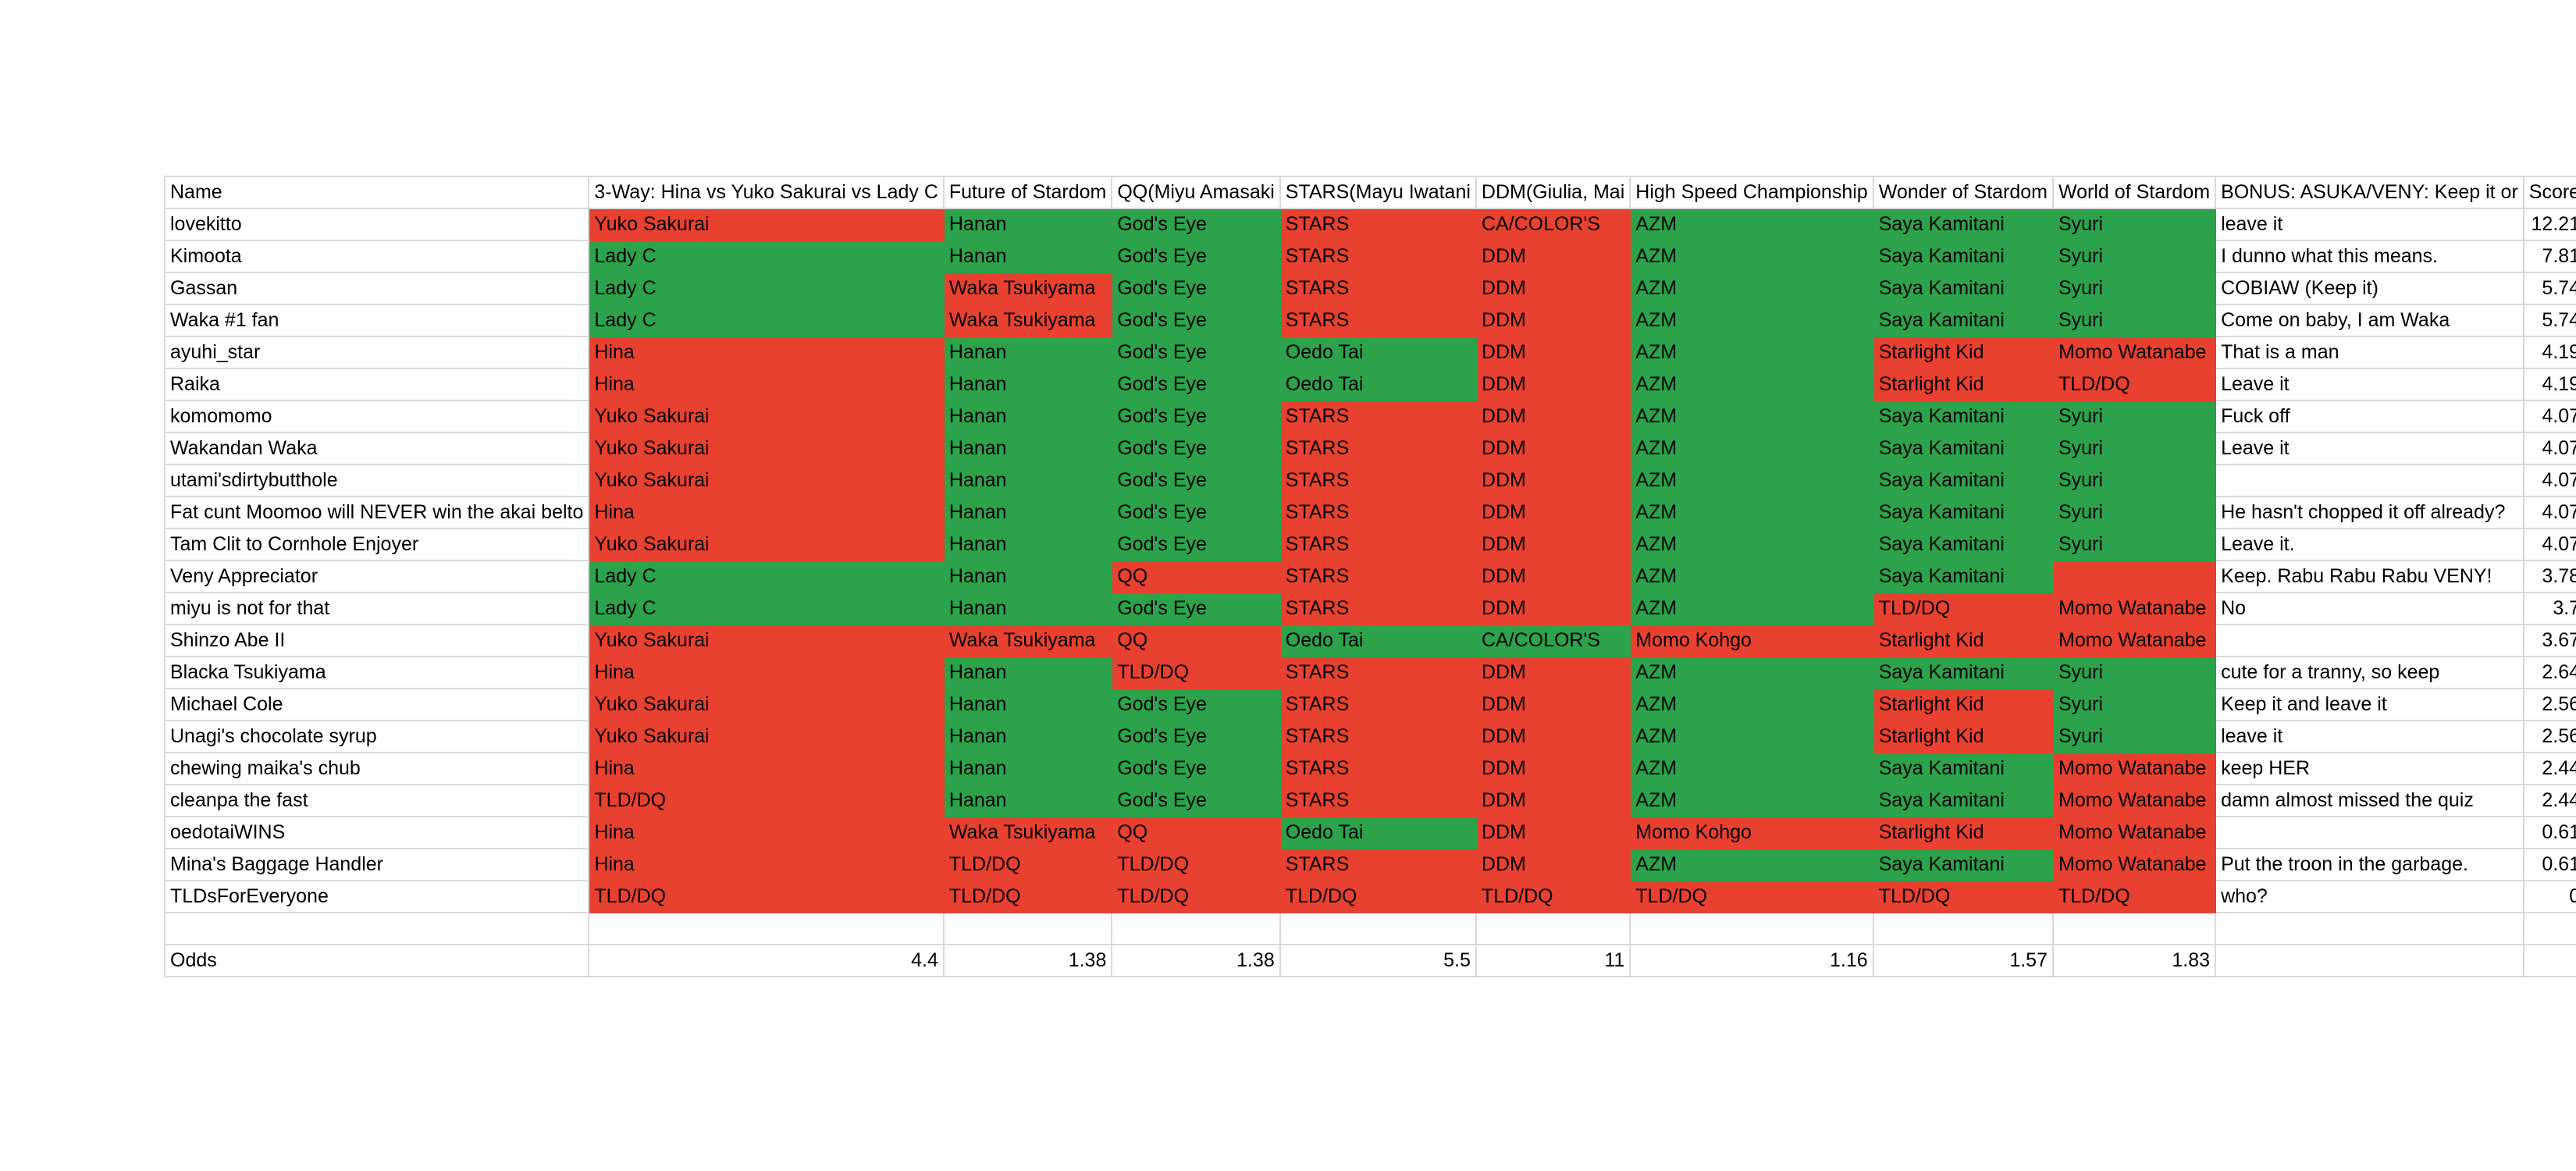  Describe the element at coordinates (1963, 961) in the screenshot. I see `odds-value-cell: 1.57` at that location.